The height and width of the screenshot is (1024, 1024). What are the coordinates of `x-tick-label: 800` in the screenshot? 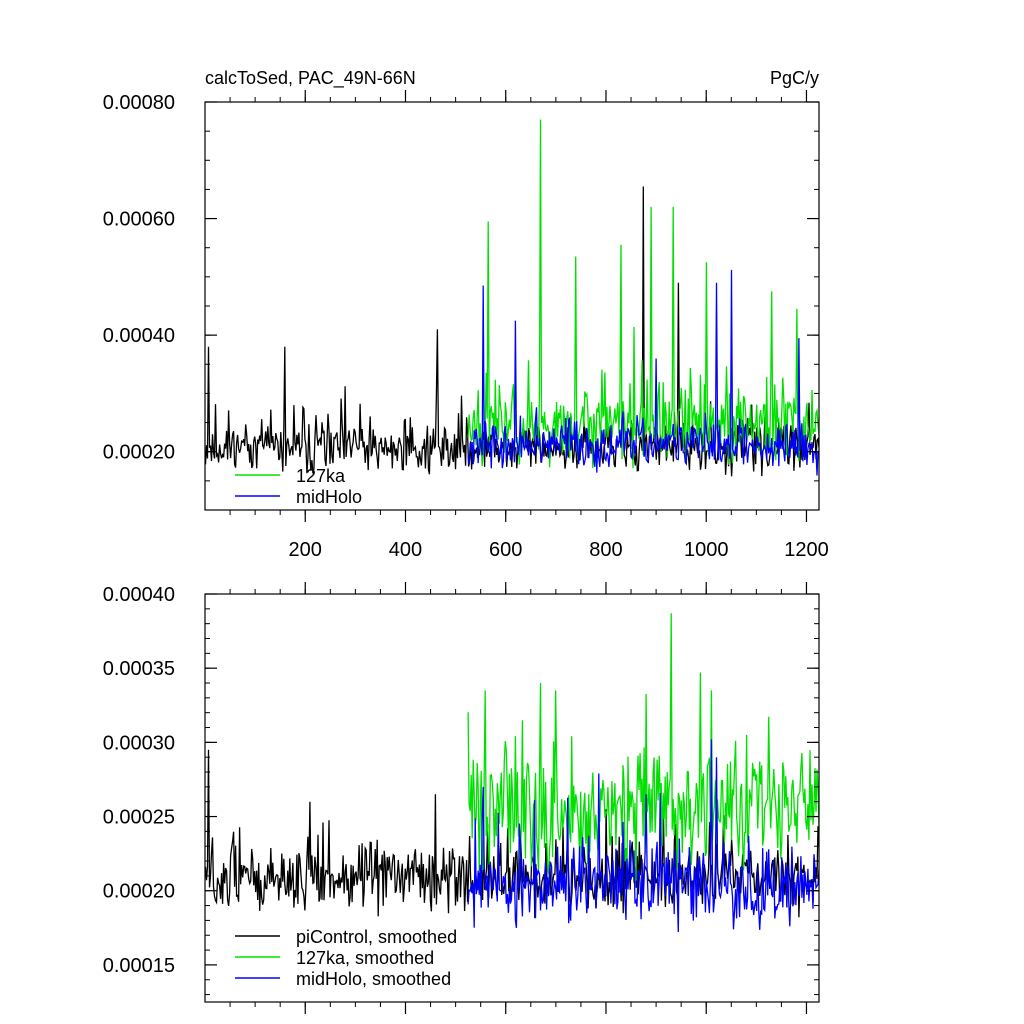 It's located at (605, 550).